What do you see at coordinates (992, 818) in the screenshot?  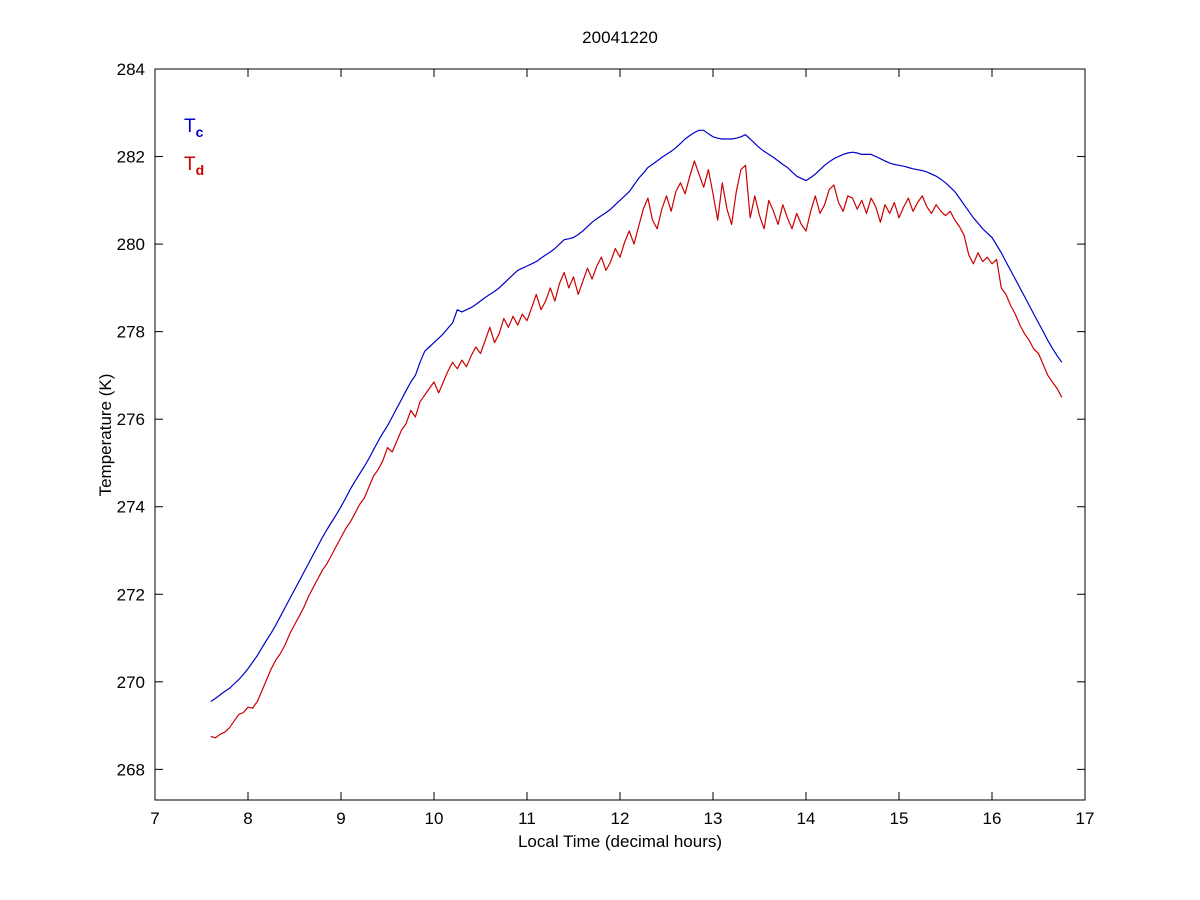 I see `x-tick-label: 16` at bounding box center [992, 818].